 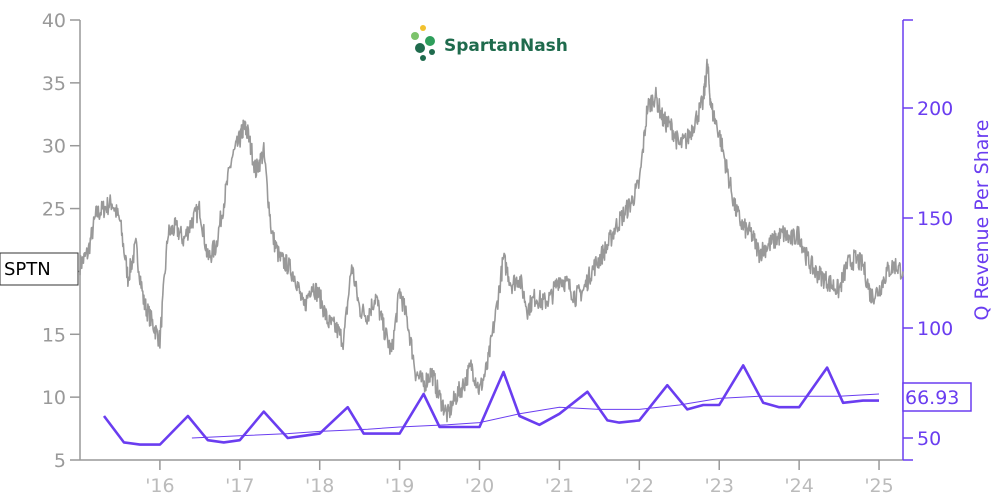 I want to click on revenue-series-group, so click(x=491, y=405).